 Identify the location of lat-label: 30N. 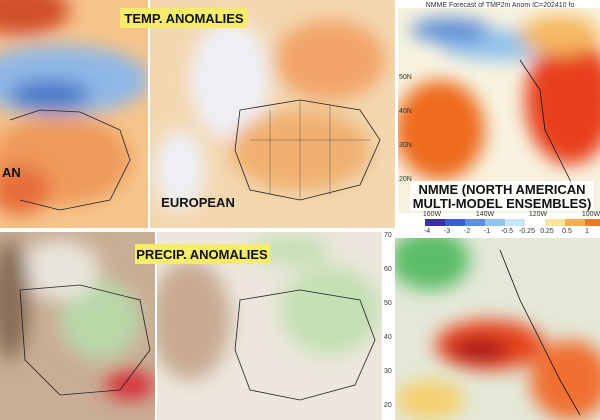
(405, 145).